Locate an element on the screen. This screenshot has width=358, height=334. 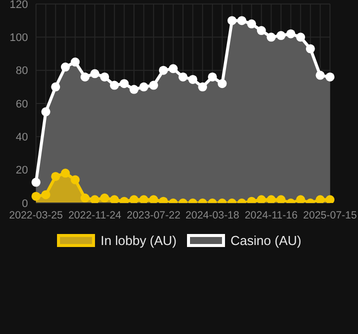
legend-label: Casino (AU) is located at coordinates (266, 240).